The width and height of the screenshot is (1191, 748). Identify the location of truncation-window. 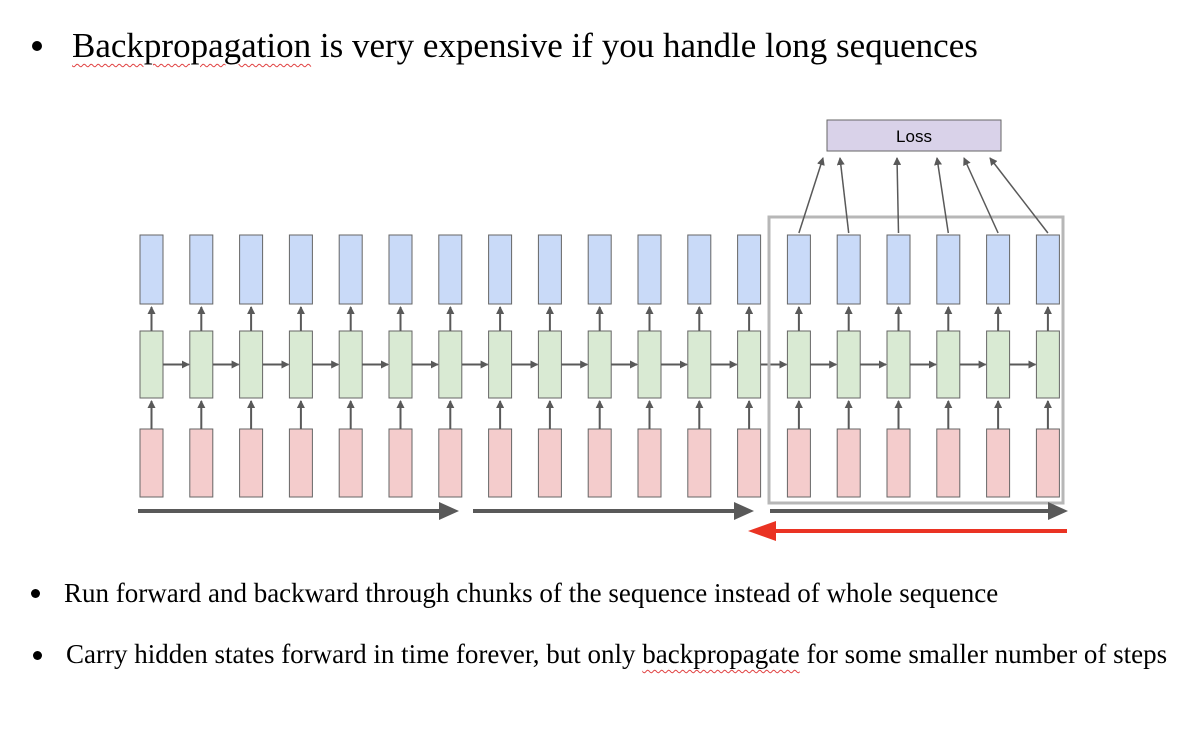
(916, 360).